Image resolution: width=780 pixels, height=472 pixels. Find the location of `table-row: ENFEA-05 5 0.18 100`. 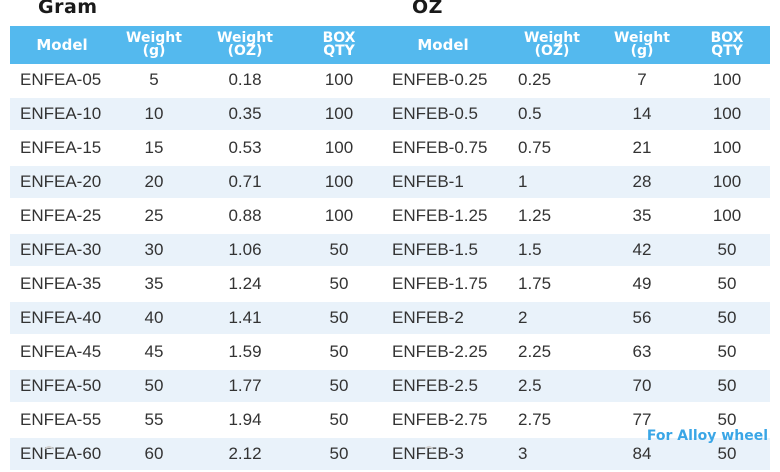

table-row: ENFEA-05 5 0.18 100 is located at coordinates (196, 81).